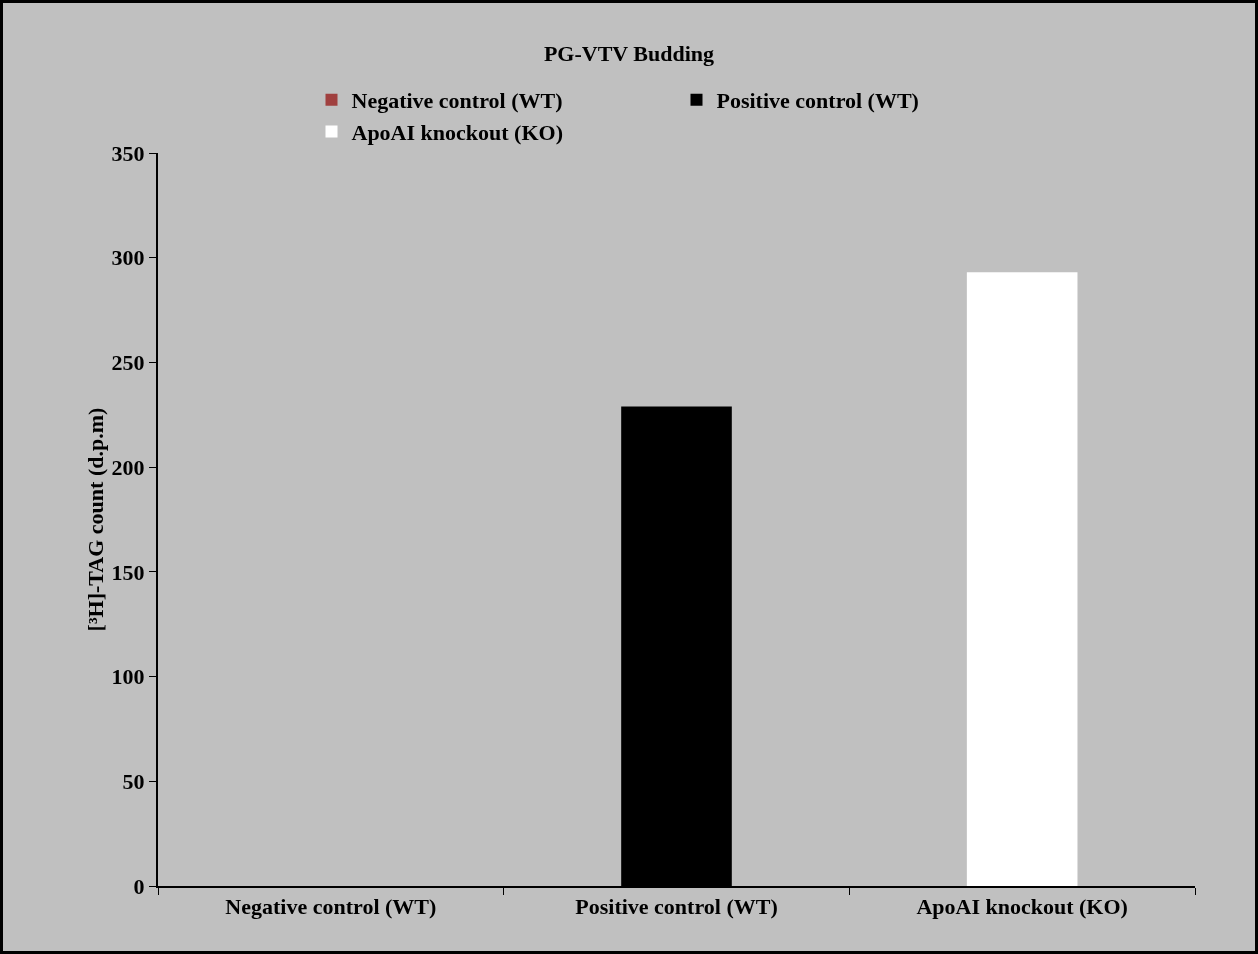 The height and width of the screenshot is (954, 1258). What do you see at coordinates (331, 907) in the screenshot?
I see `x-tick-label: Negative control (WT)` at bounding box center [331, 907].